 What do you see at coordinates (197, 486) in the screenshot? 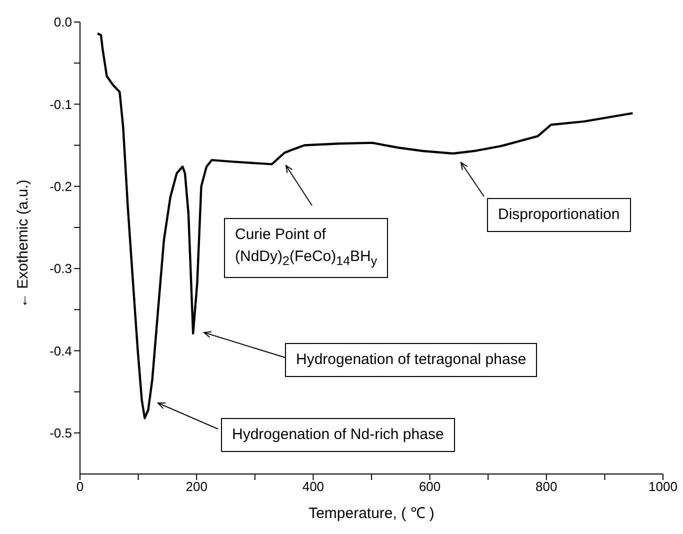
I see `x-tick-label: 200` at bounding box center [197, 486].